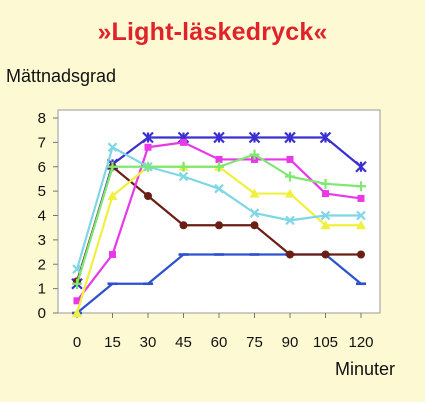  Describe the element at coordinates (112, 342) in the screenshot. I see `x-tick-label: 15` at that location.